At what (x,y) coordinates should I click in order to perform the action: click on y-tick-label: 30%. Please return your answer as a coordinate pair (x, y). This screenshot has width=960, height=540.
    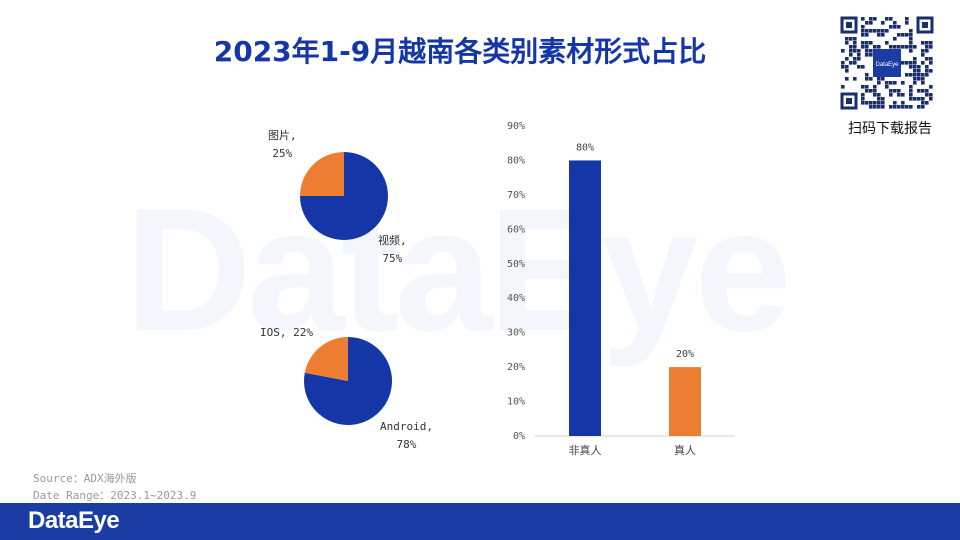
    Looking at the image, I should click on (516, 333).